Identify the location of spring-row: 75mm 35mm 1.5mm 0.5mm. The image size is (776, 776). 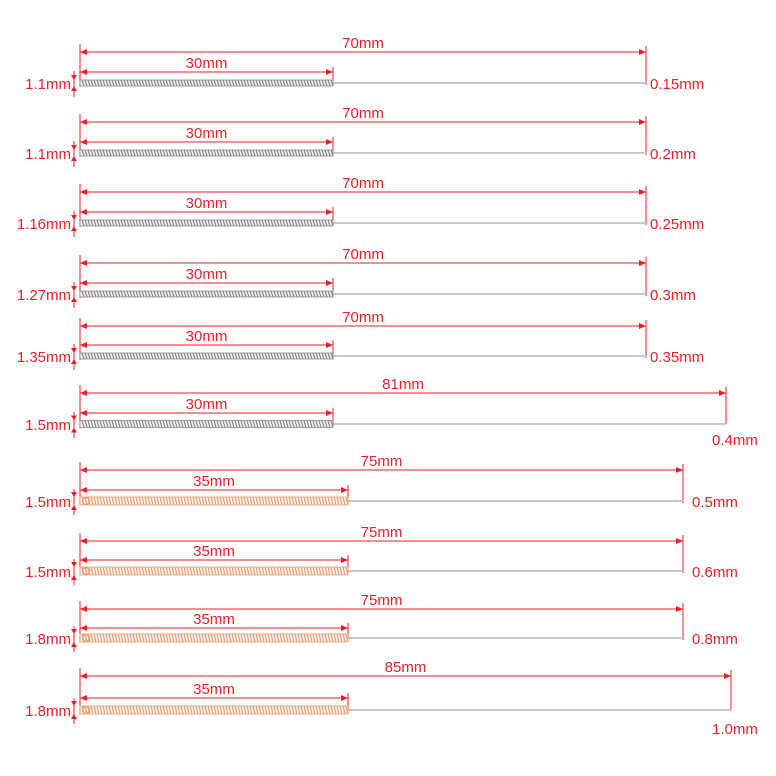
(381, 484).